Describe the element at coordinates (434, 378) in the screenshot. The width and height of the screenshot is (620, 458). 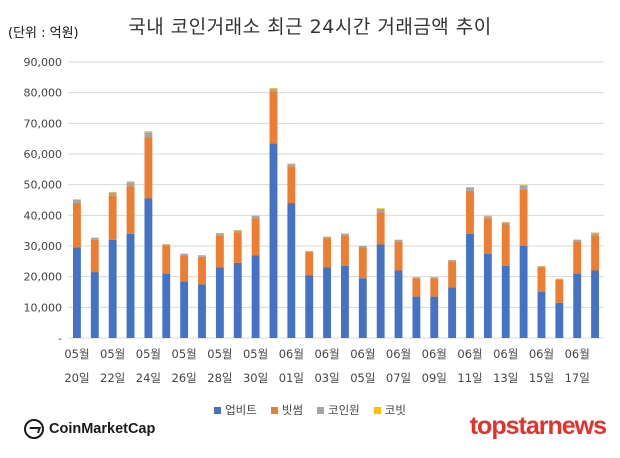
I see `x-tick-day: 09일` at that location.